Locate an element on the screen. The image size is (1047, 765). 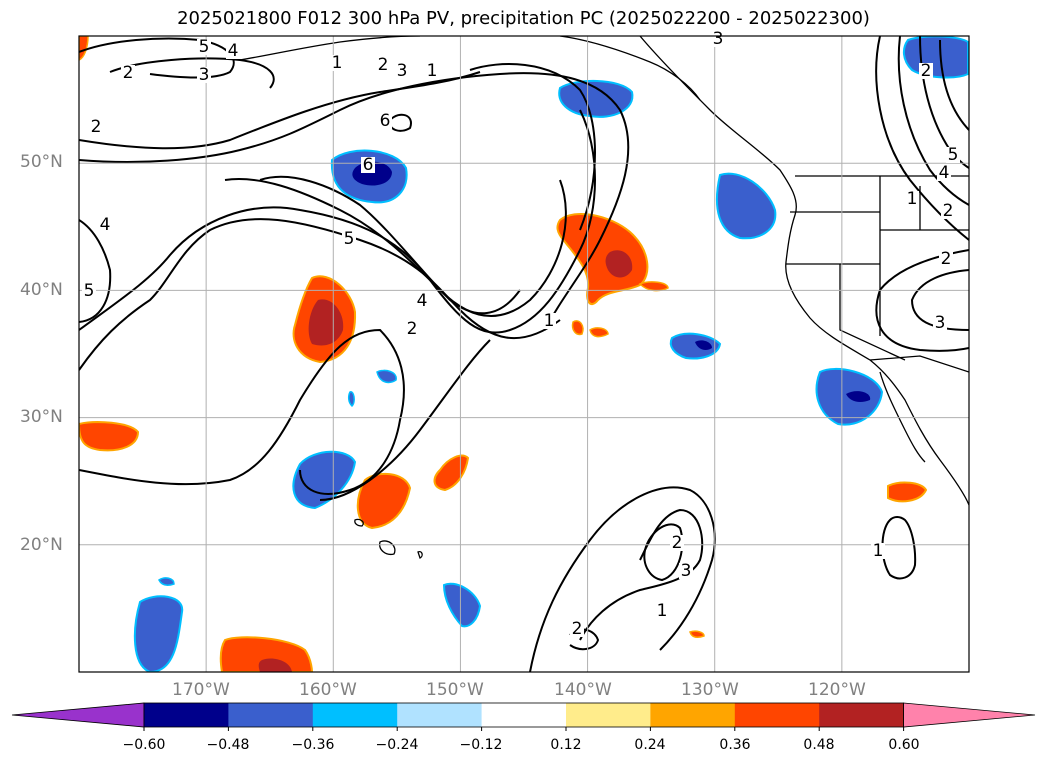
lon-label: 130°W is located at coordinates (710, 690).